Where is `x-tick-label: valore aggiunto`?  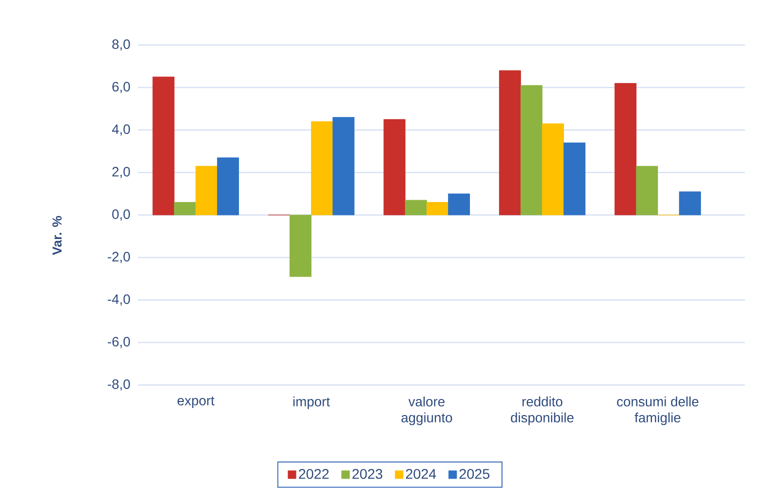
x-tick-label: valore aggiunto is located at coordinates (426, 411).